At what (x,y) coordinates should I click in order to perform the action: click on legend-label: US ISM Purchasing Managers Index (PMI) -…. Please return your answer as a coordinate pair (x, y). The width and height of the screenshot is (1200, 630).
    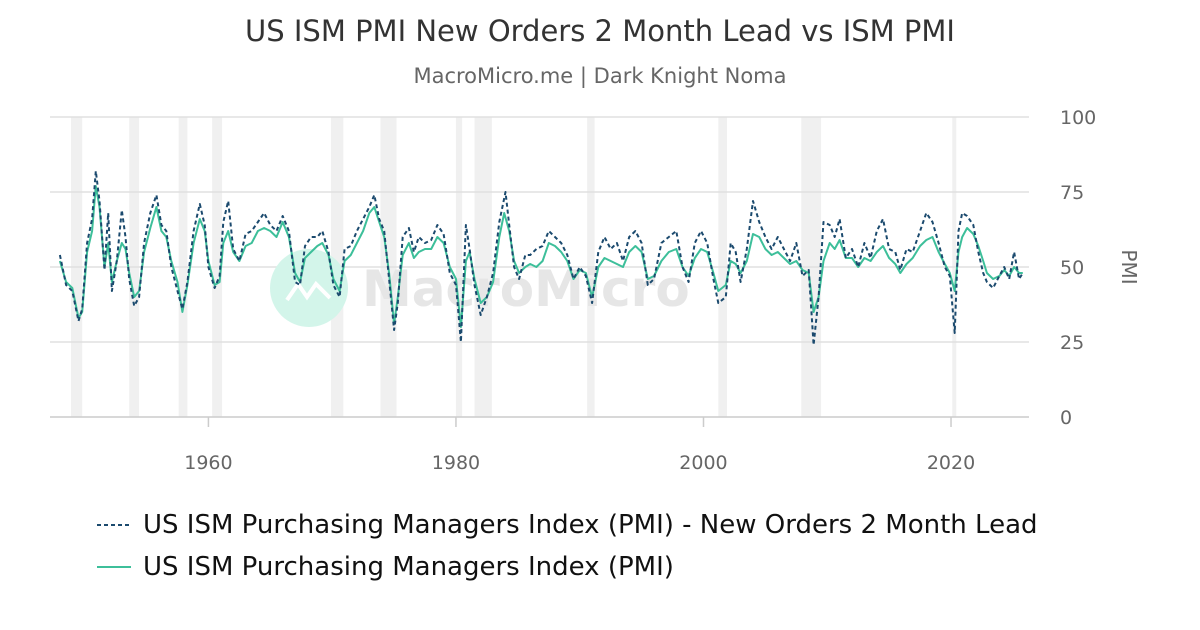
    Looking at the image, I should click on (590, 525).